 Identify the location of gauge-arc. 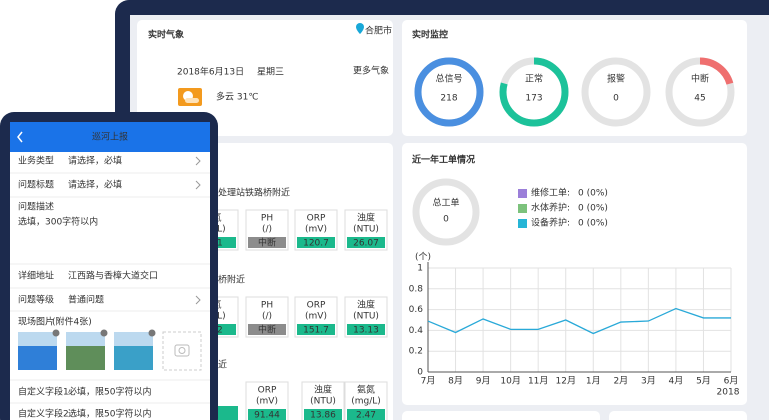
(534, 92).